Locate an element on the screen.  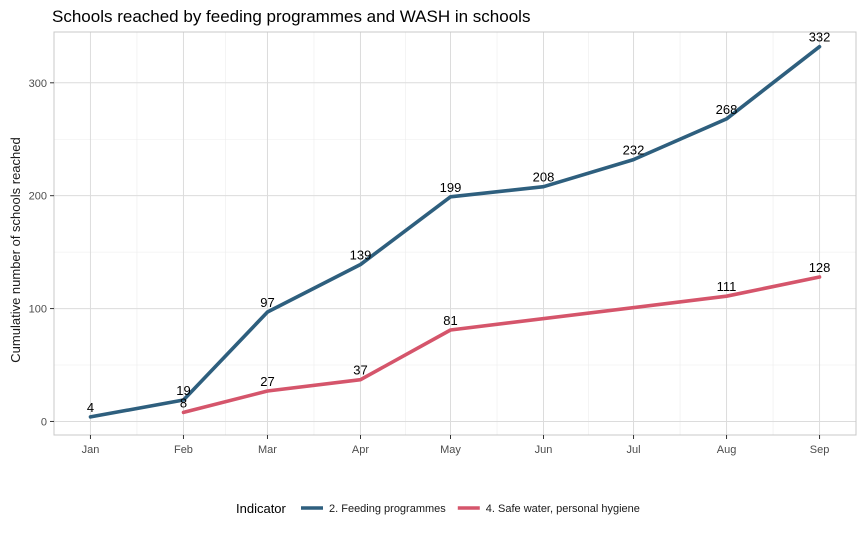
data-label: 8 is located at coordinates (183, 402).